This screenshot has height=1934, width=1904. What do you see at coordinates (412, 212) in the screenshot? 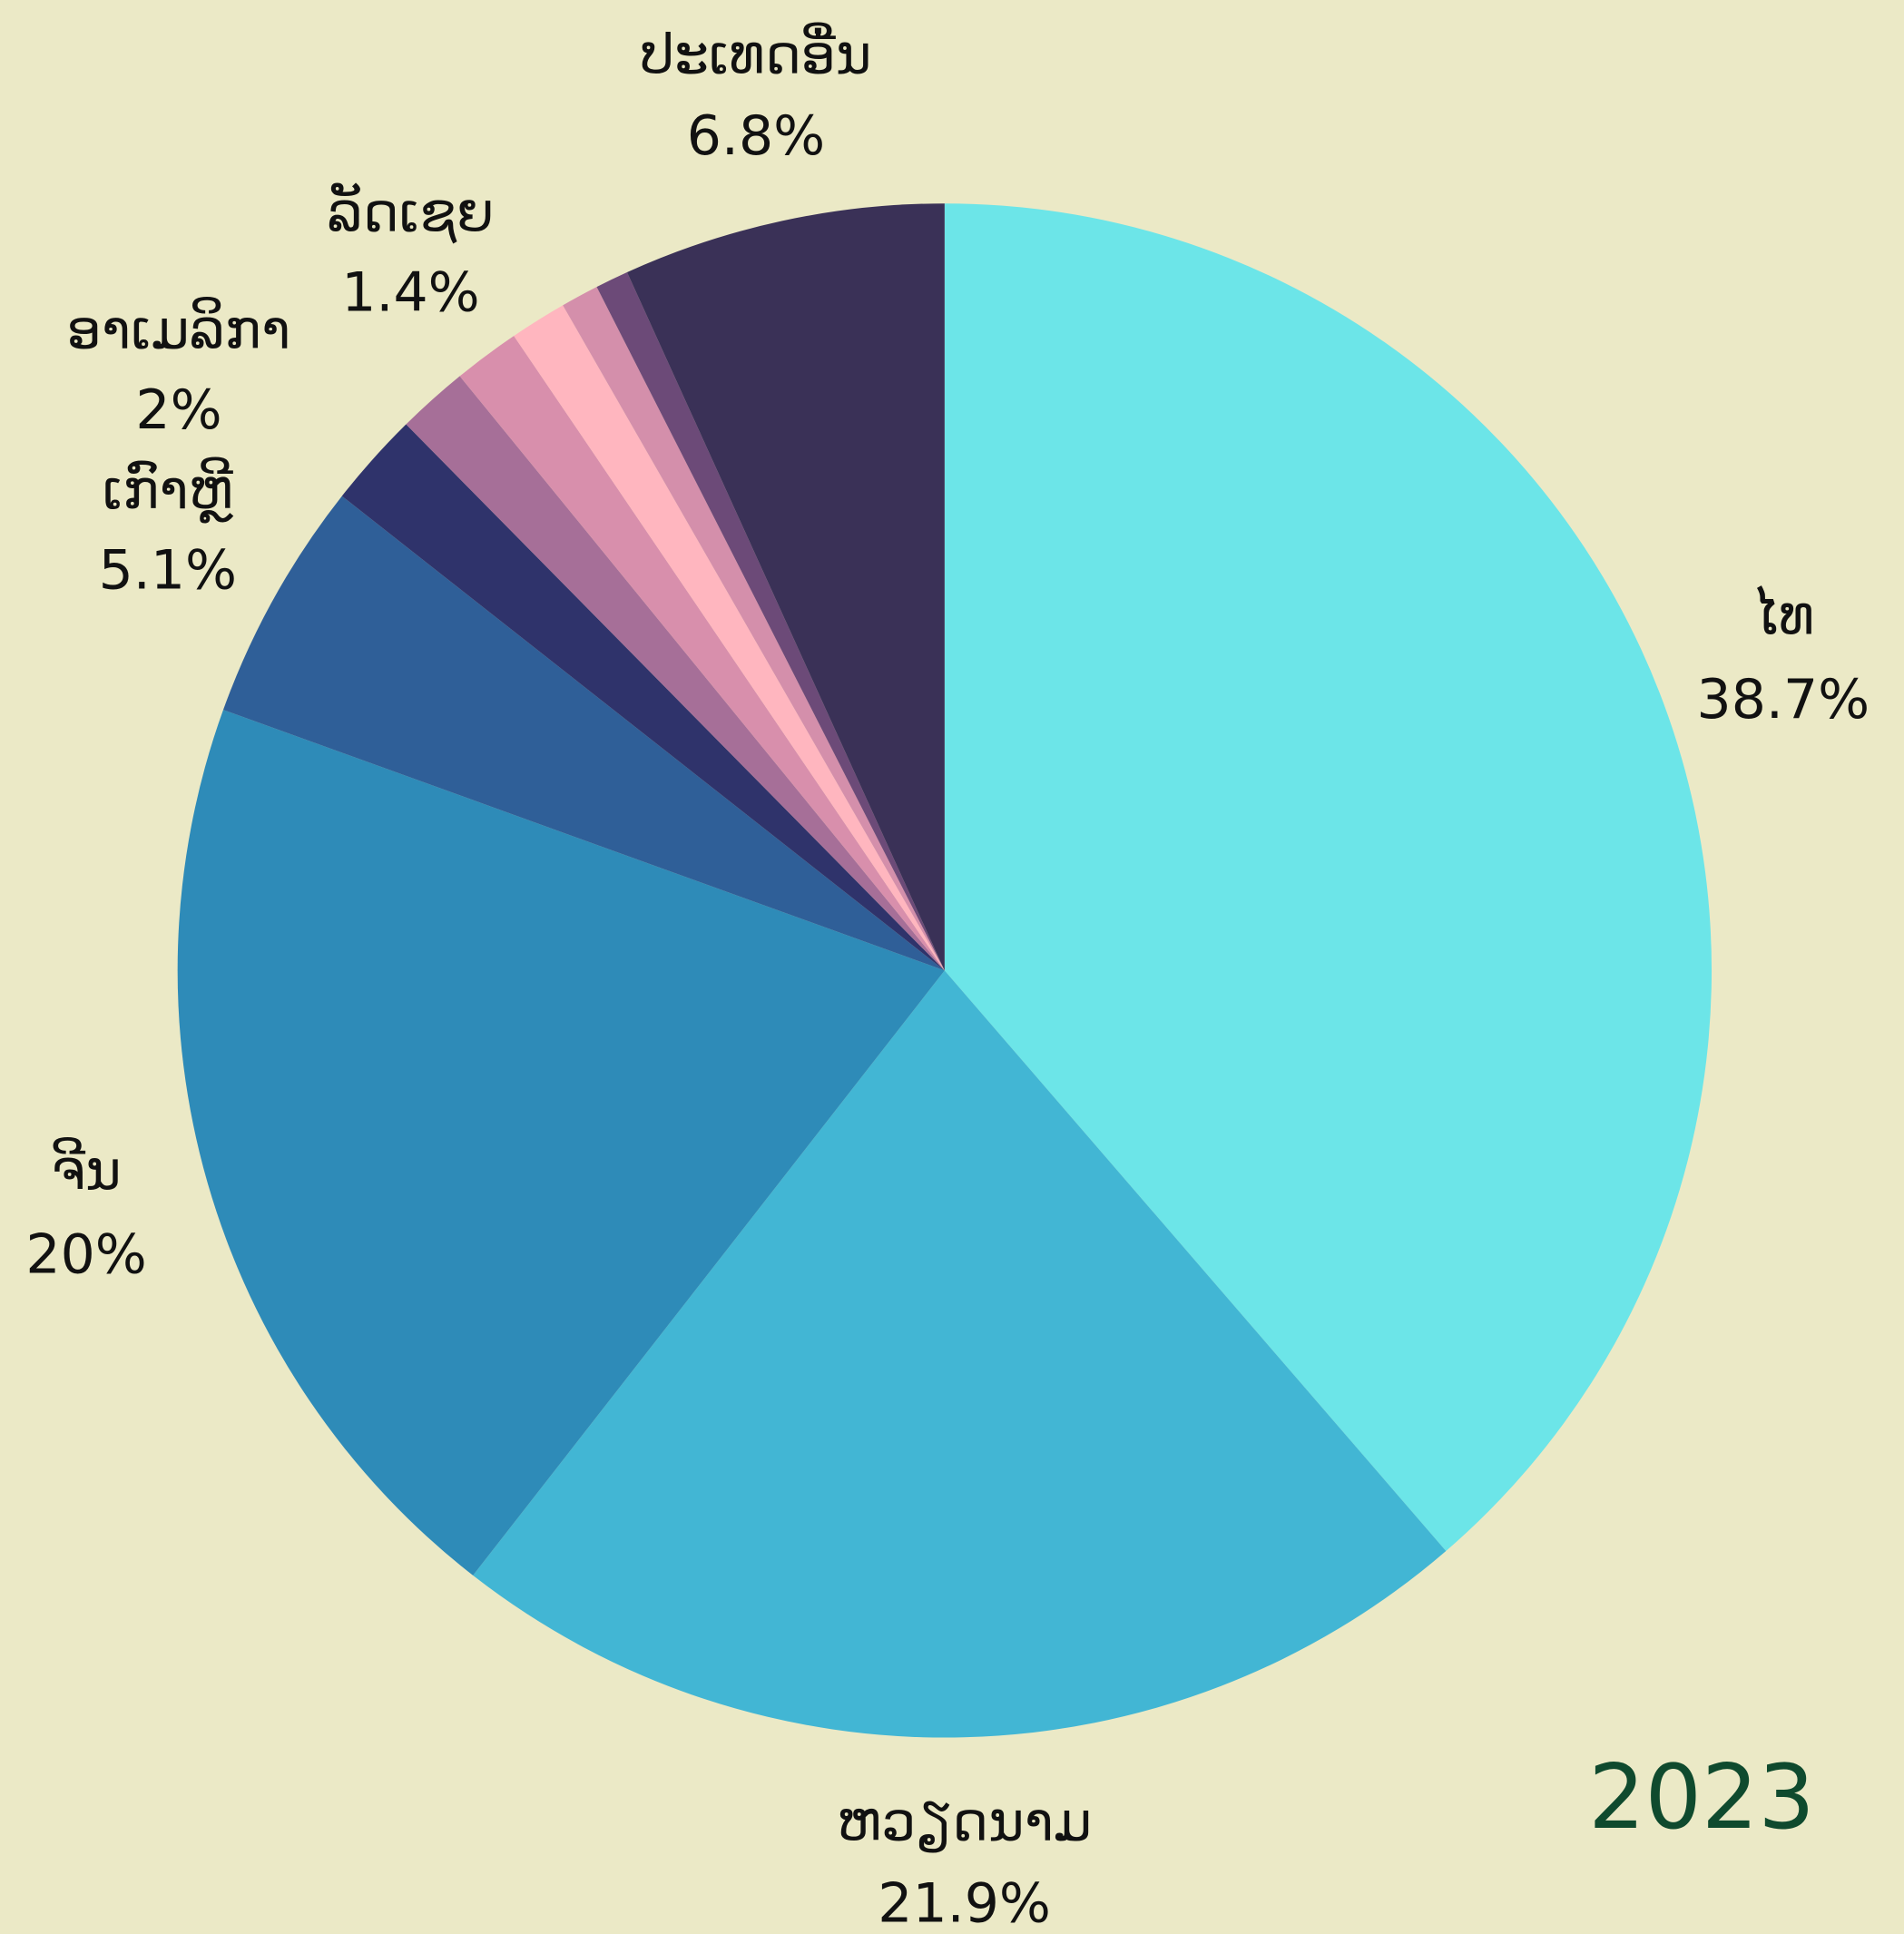
I see `slice-label: ລັດເຊຍ` at bounding box center [412, 212].